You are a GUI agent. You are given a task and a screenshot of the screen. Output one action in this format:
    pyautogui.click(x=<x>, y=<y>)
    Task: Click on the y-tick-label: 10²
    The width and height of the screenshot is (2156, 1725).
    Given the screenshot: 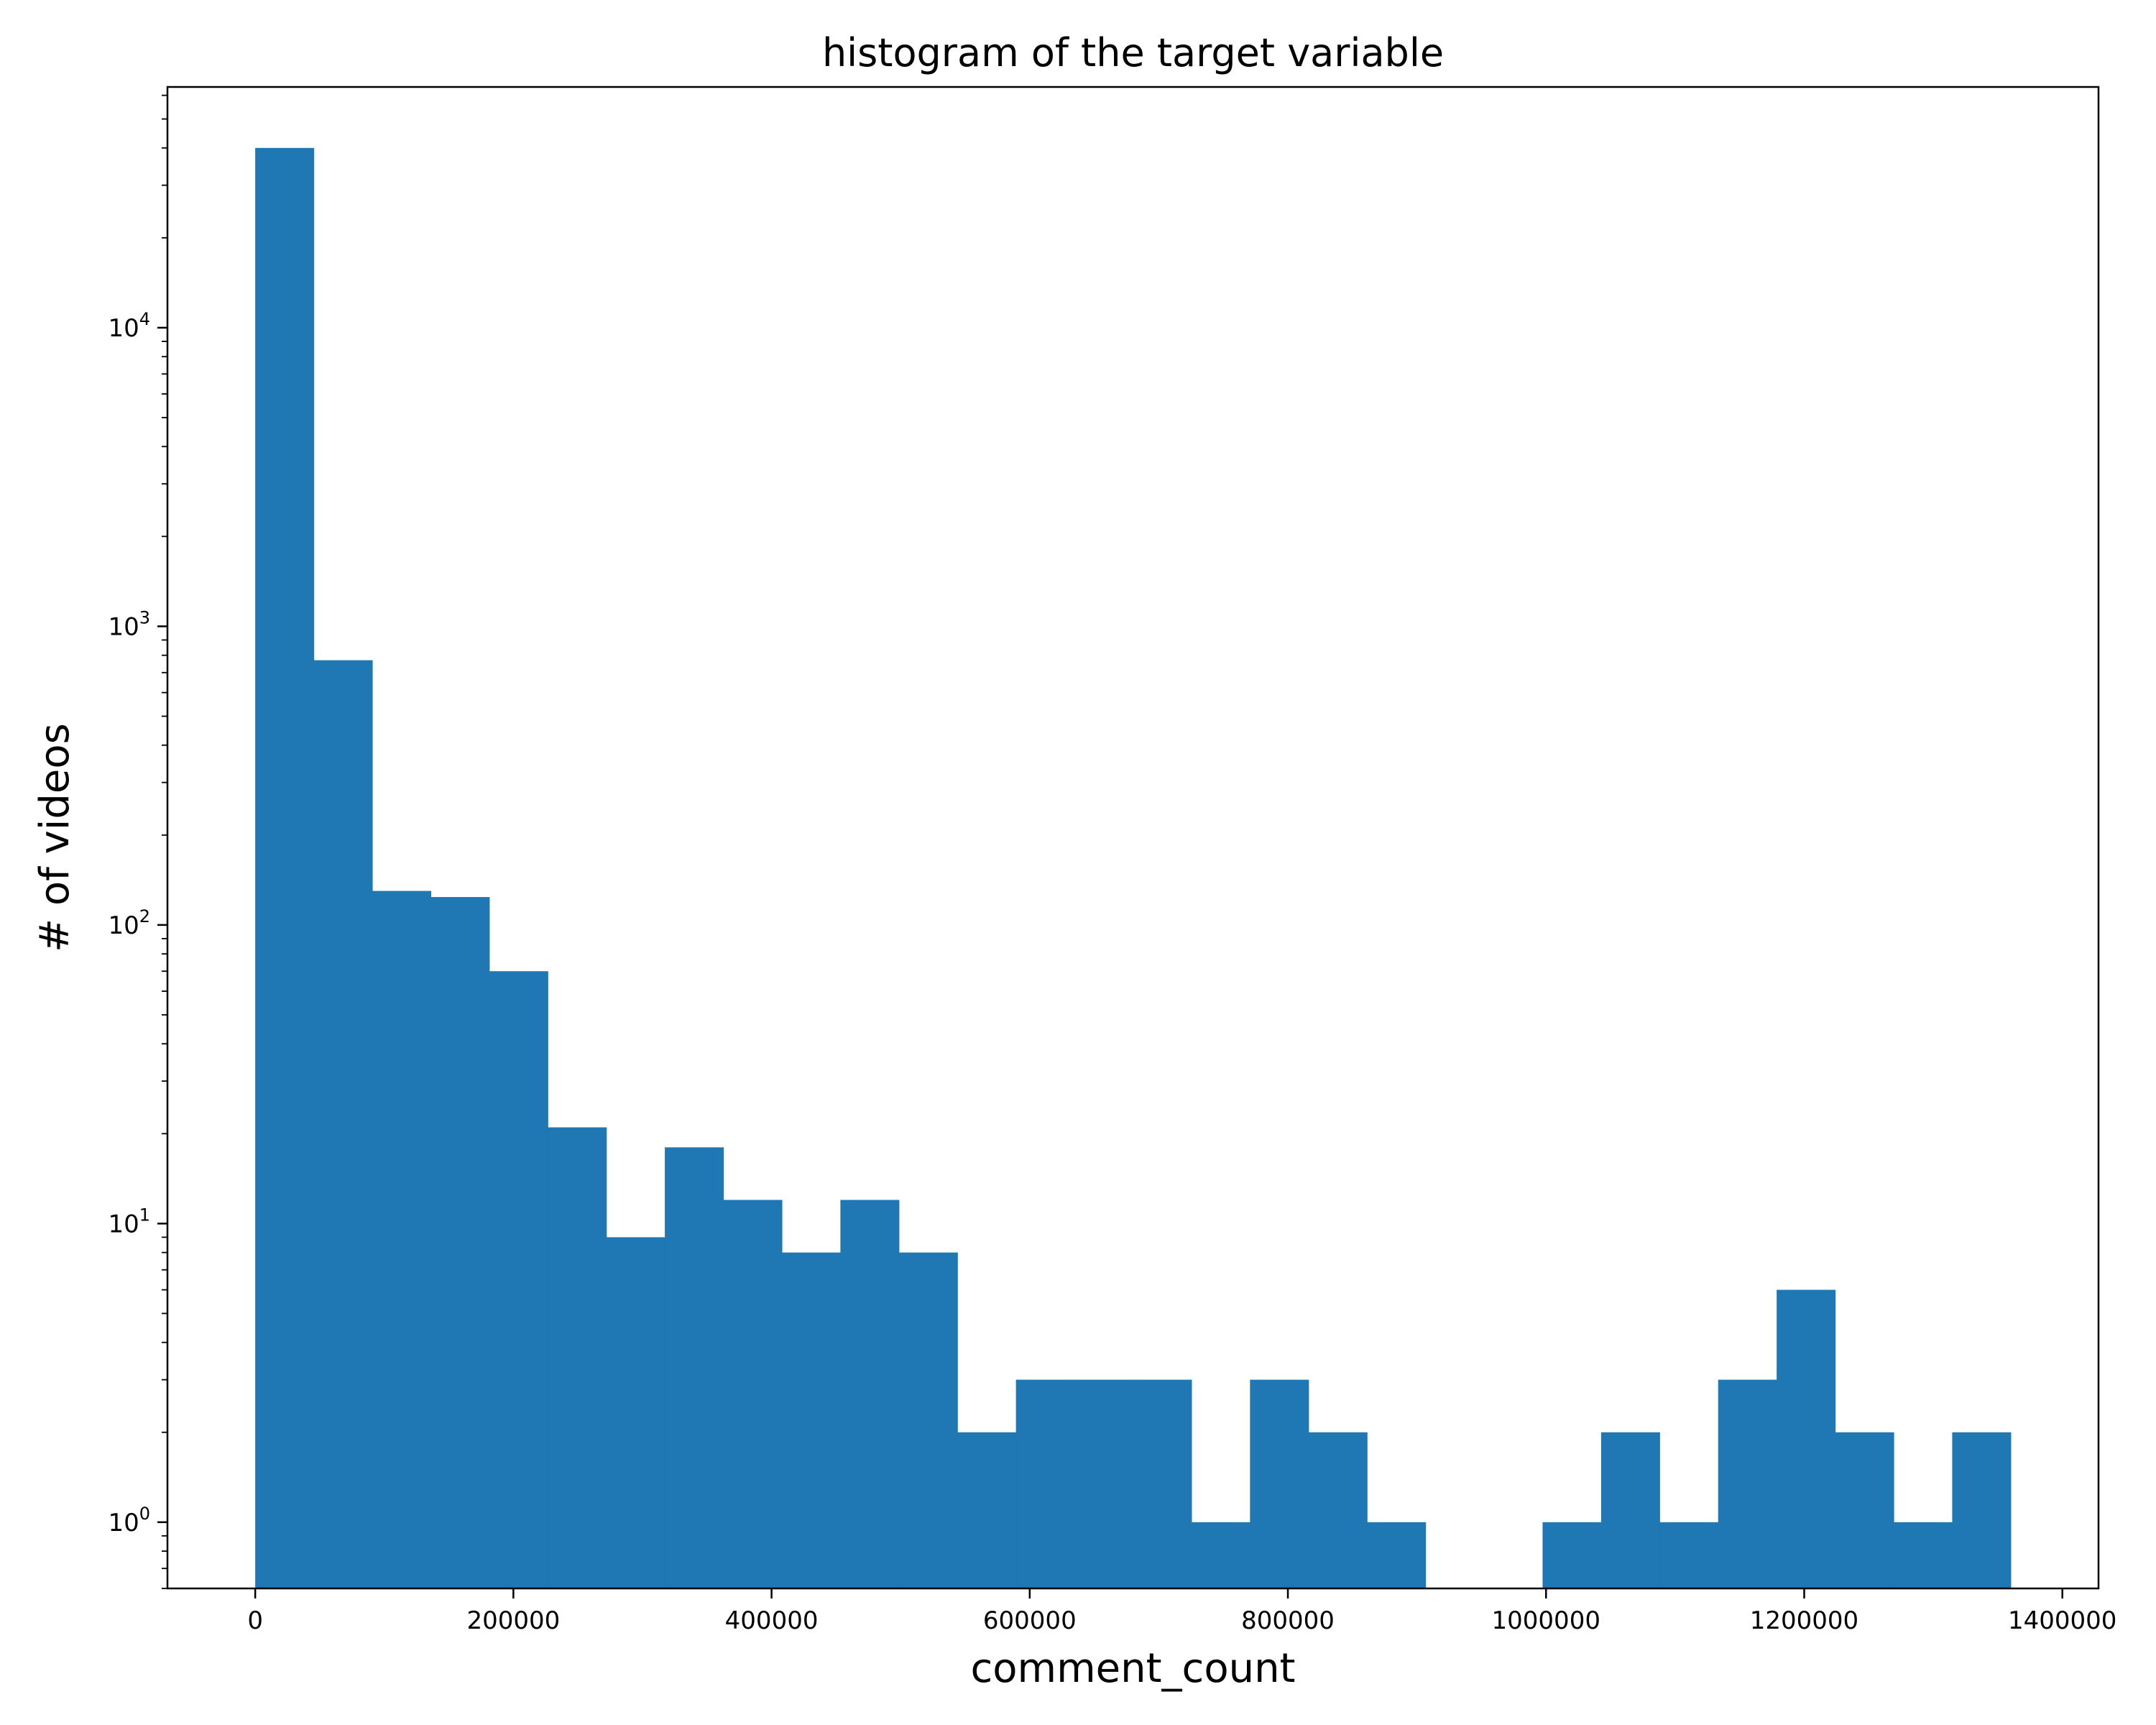 What is the action you would take?
    pyautogui.click(x=129, y=923)
    